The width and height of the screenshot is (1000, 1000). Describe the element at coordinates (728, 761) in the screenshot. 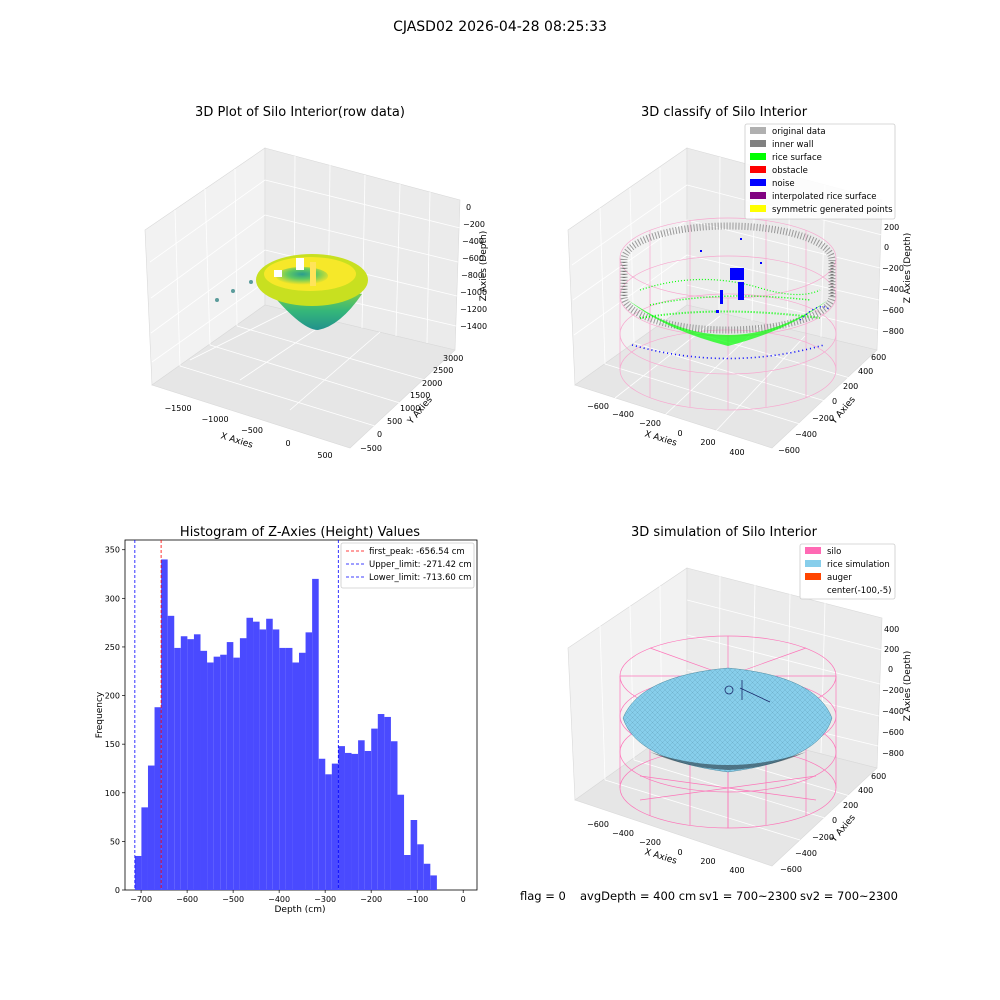

I see `p4-rice-shadow` at that location.